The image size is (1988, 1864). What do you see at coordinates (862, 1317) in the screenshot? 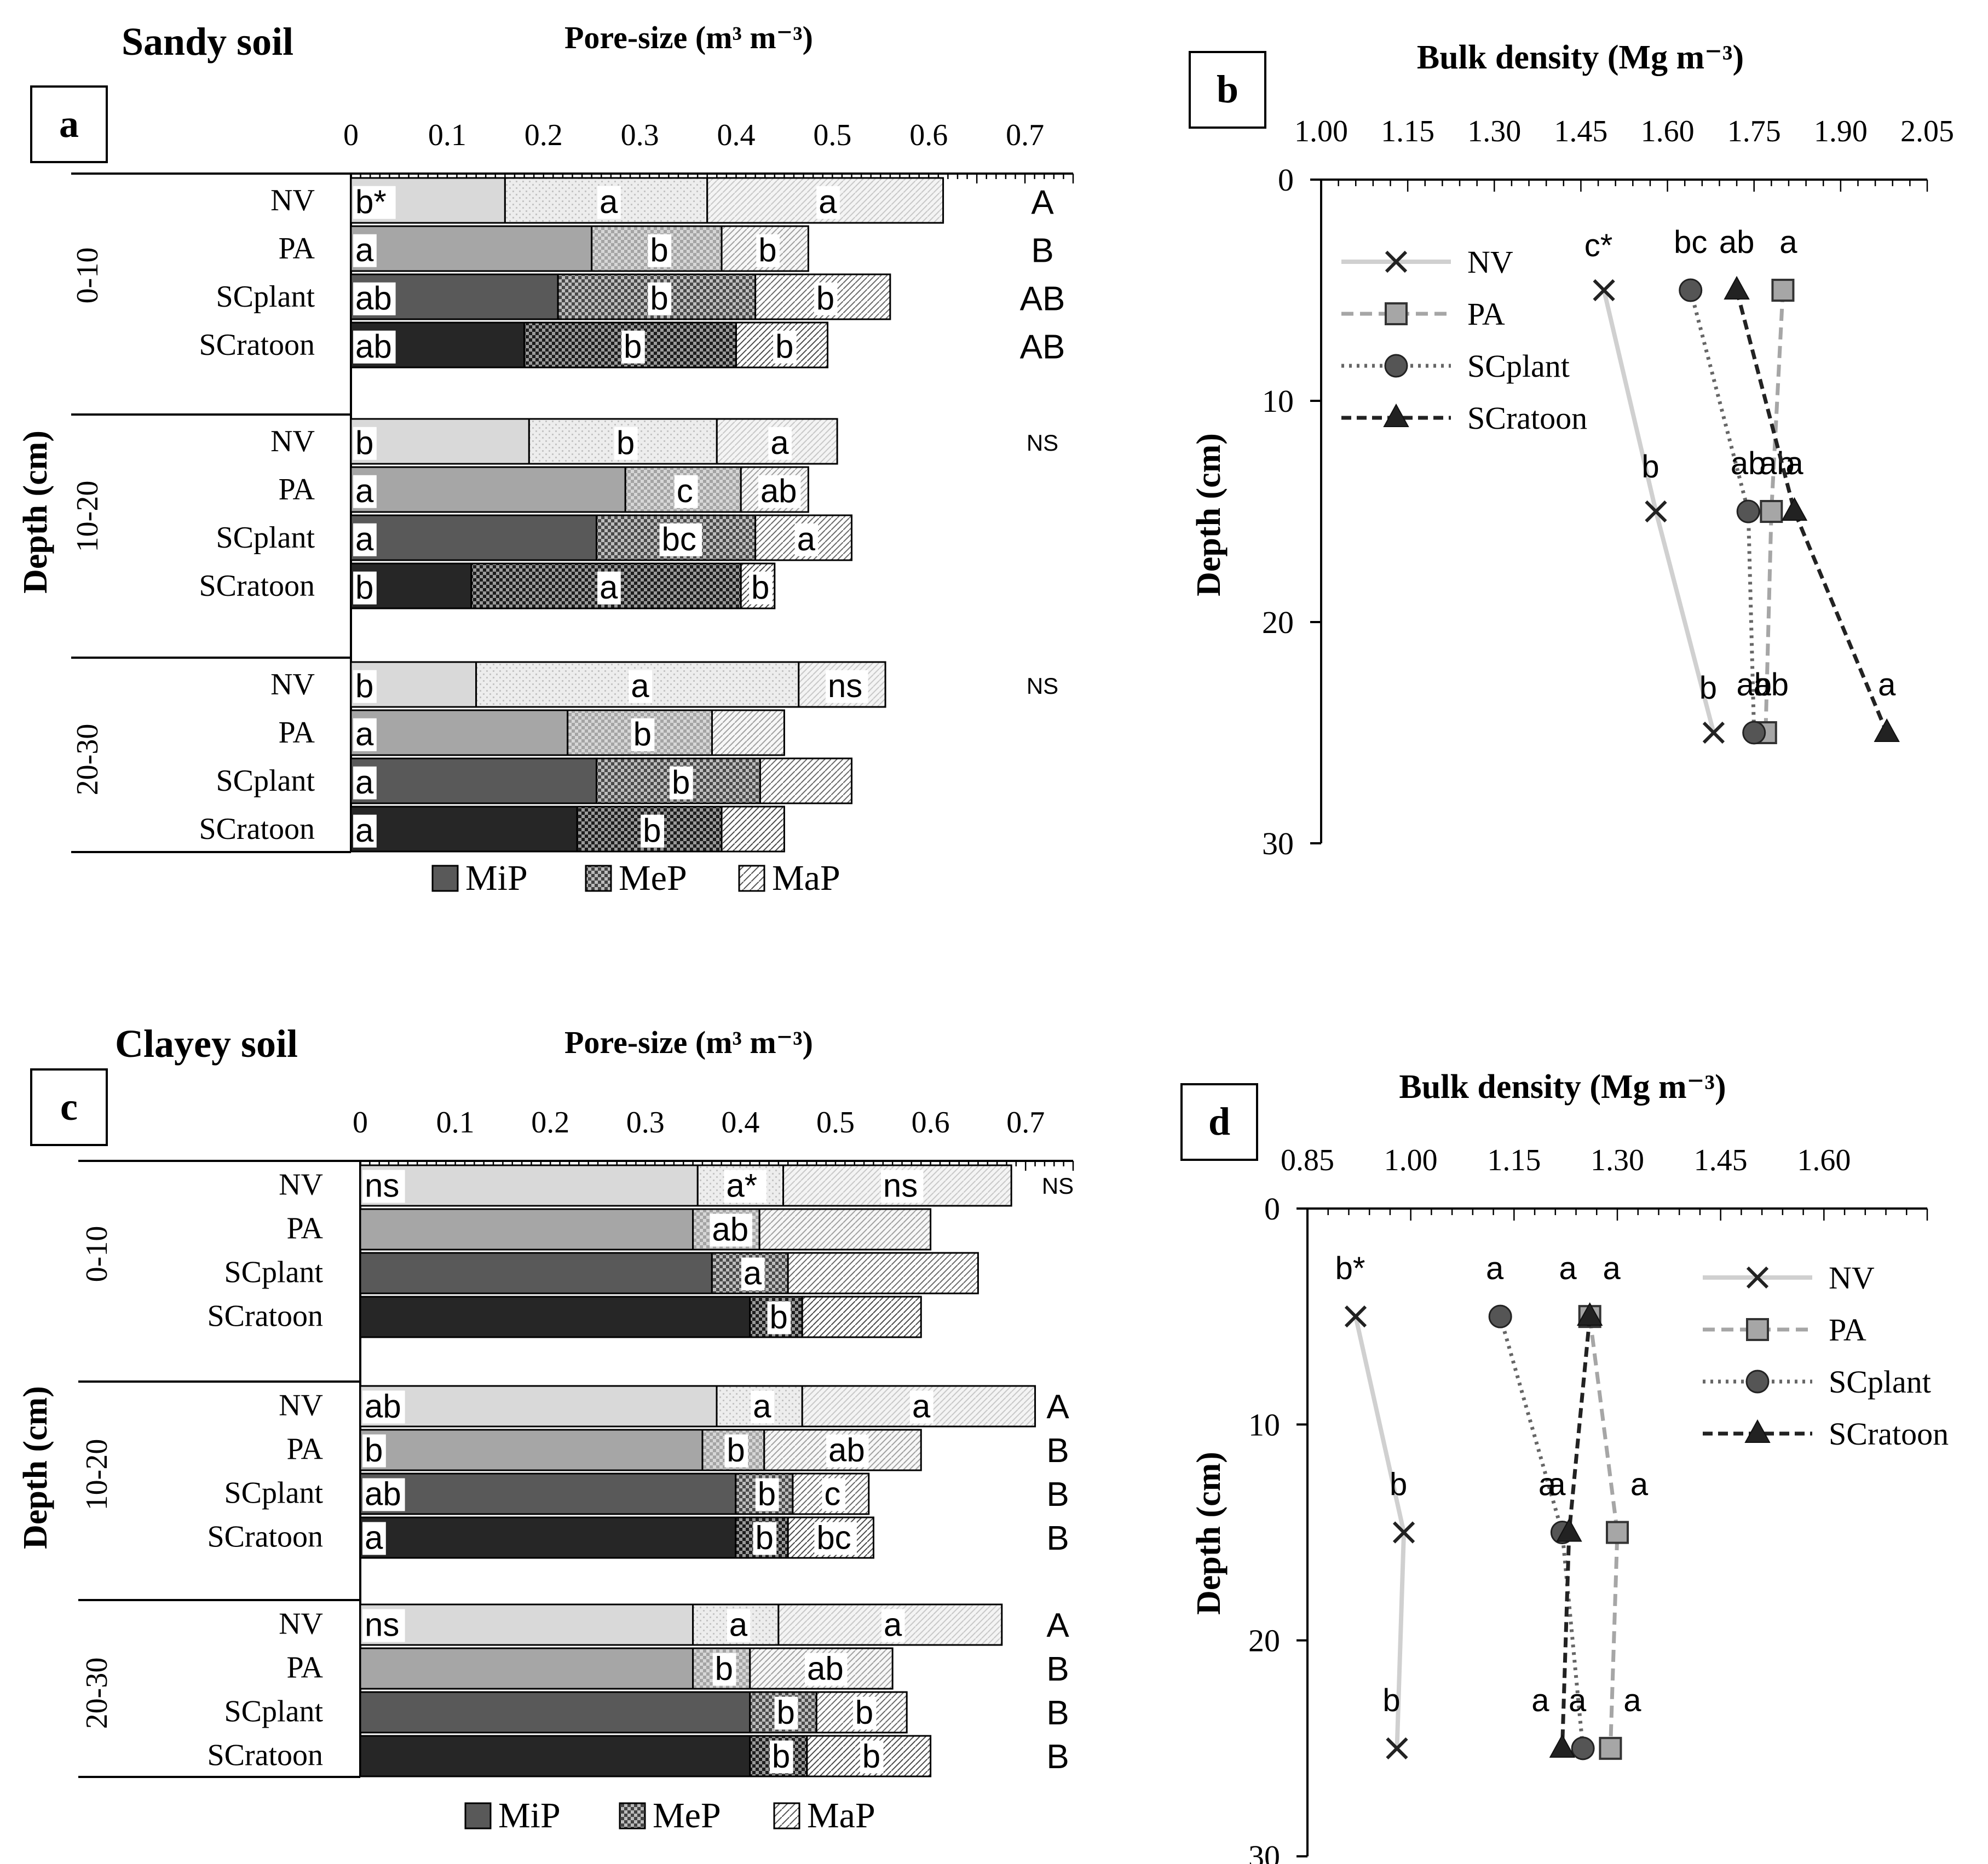
I see `bar-SCratoon-MaP` at bounding box center [862, 1317].